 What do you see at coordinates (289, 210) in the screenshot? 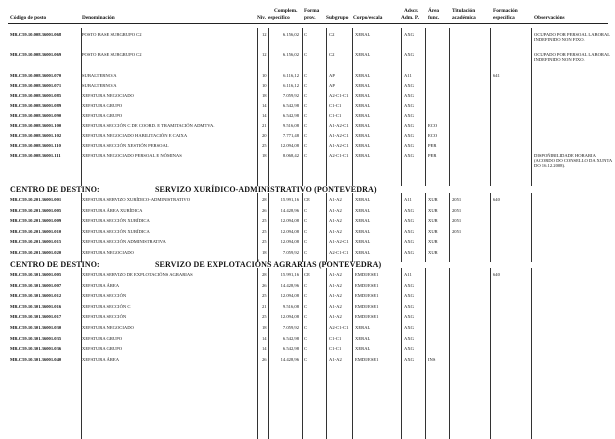
I see `cell-complemento: 14.428,96` at bounding box center [289, 210].